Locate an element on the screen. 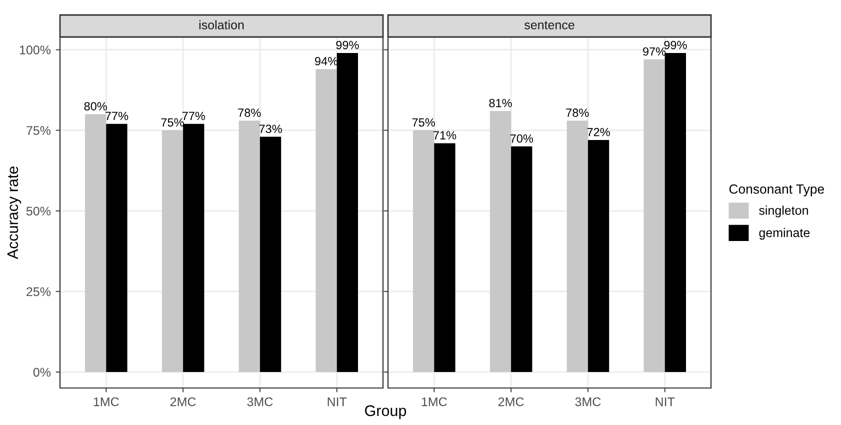  data-label: 81% is located at coordinates (500, 103).